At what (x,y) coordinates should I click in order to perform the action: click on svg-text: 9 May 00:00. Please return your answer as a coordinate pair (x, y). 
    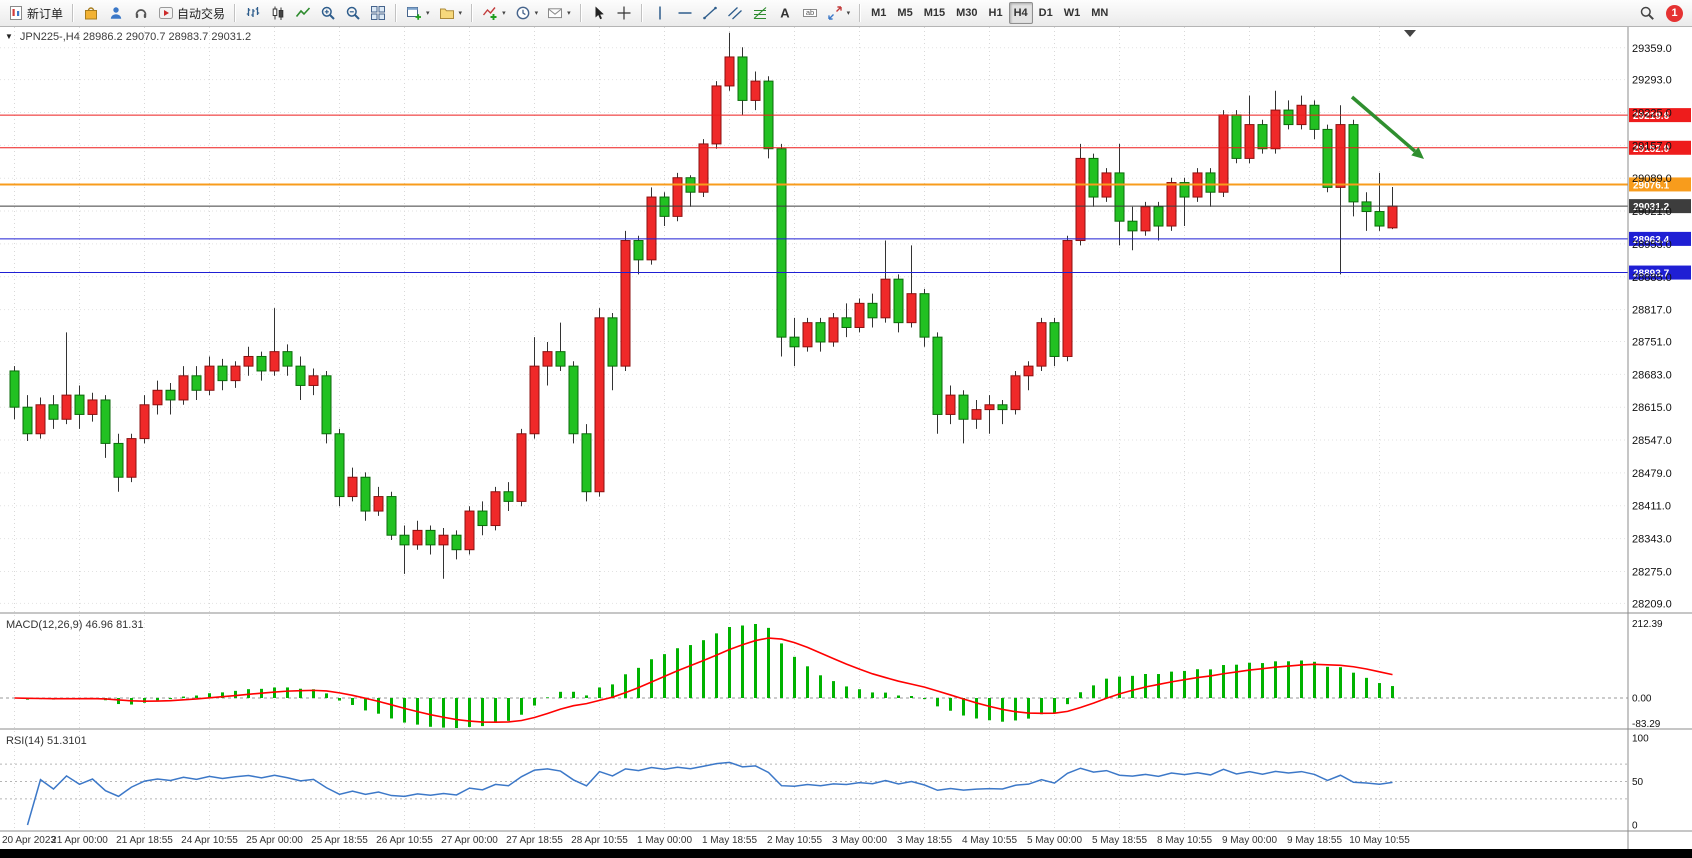
    Looking at the image, I should click on (1249, 840).